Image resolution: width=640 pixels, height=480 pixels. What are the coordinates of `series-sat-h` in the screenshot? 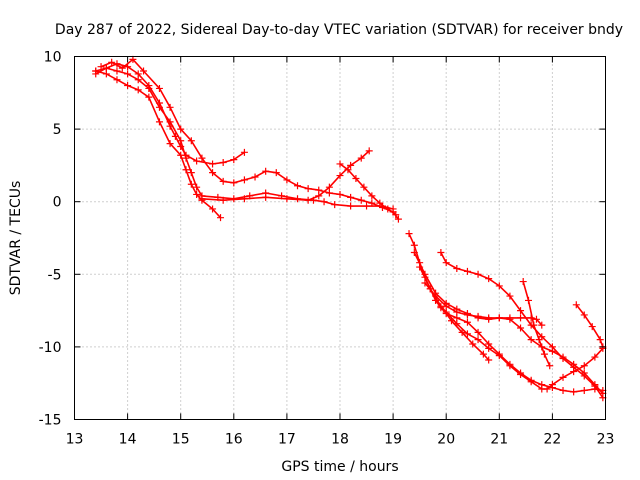 It's located at (508, 323).